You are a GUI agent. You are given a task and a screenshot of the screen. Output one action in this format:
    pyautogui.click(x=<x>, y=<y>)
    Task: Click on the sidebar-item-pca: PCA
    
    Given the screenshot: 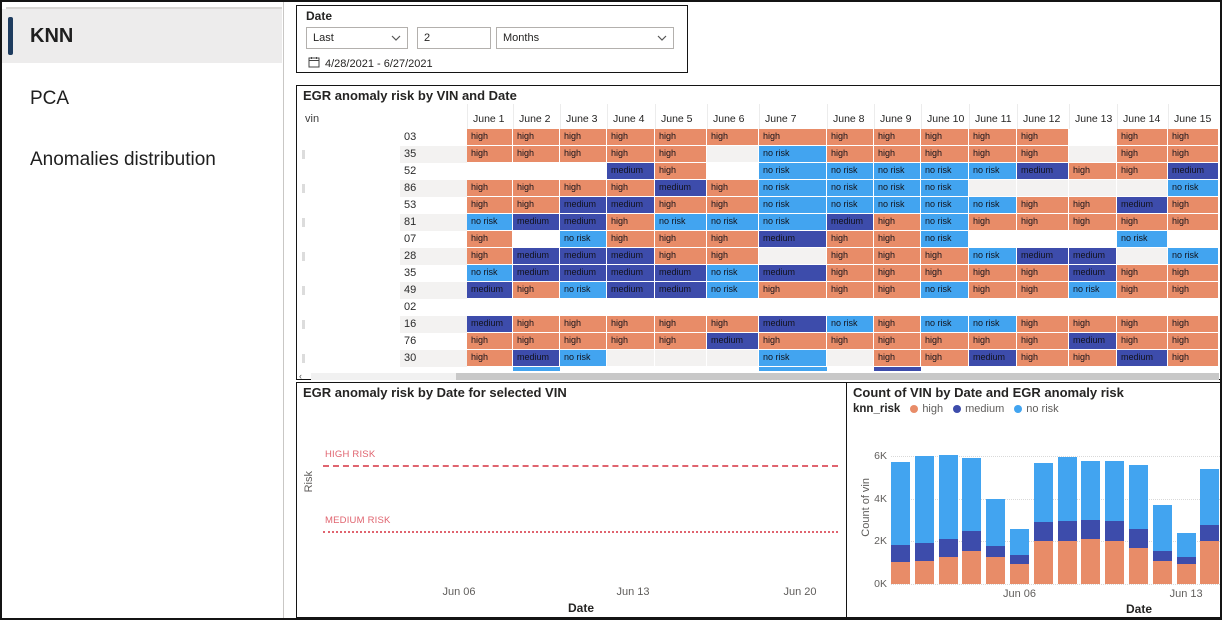 What is the action you would take?
    pyautogui.click(x=142, y=99)
    